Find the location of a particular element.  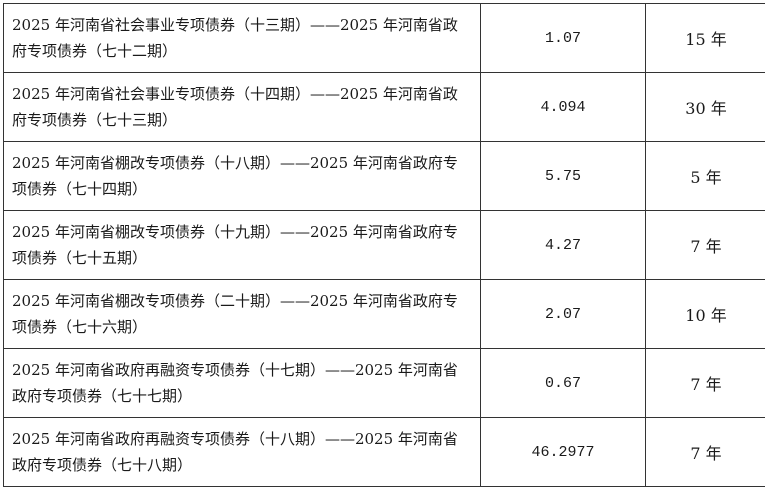

amount-cell: 5.75 is located at coordinates (563, 176).